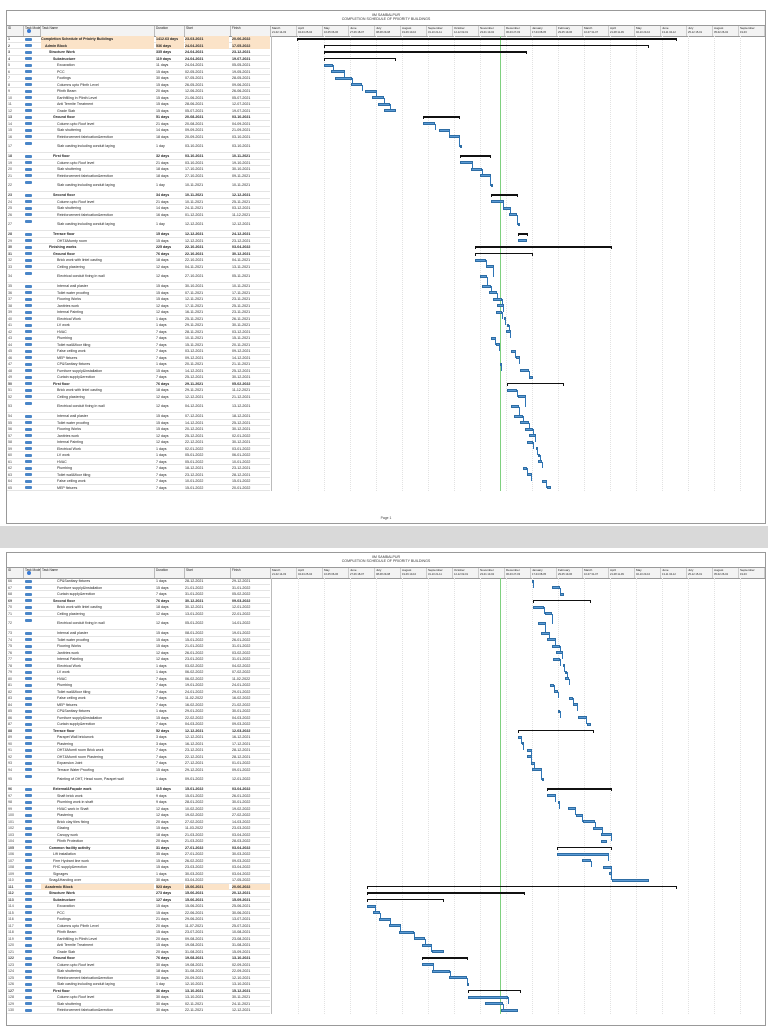 The width and height of the screenshot is (768, 1026). Describe the element at coordinates (138, 815) in the screenshot. I see `task-row: 100 Plastering 12 days 19-02-2022 27-02-2022` at that location.